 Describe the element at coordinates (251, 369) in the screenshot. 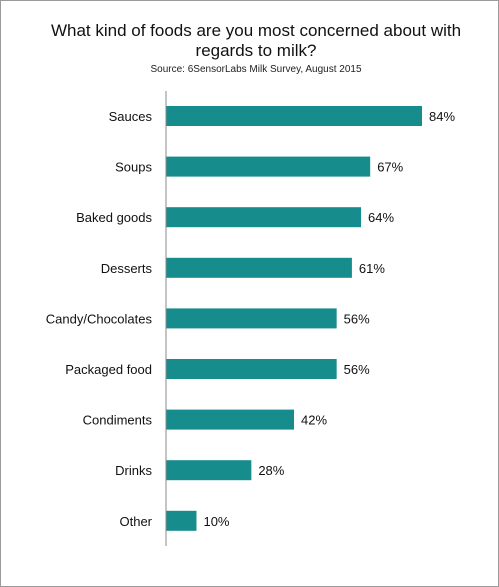

I see `bar-packaged-food` at that location.